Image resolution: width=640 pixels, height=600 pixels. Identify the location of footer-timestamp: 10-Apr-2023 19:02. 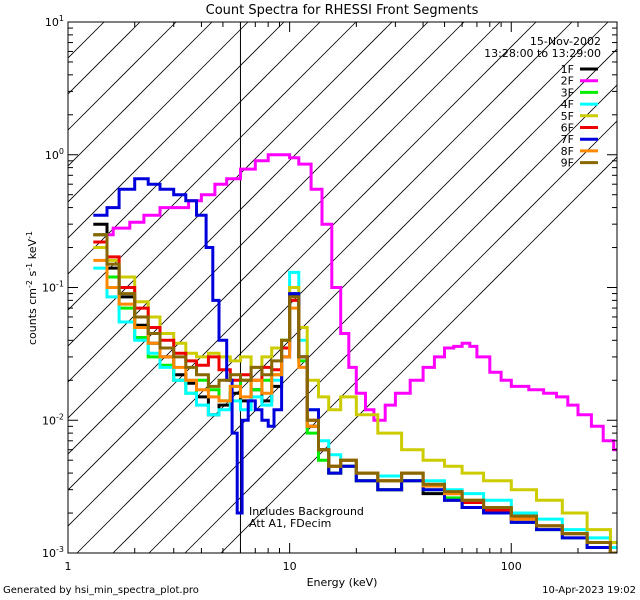
(589, 590).